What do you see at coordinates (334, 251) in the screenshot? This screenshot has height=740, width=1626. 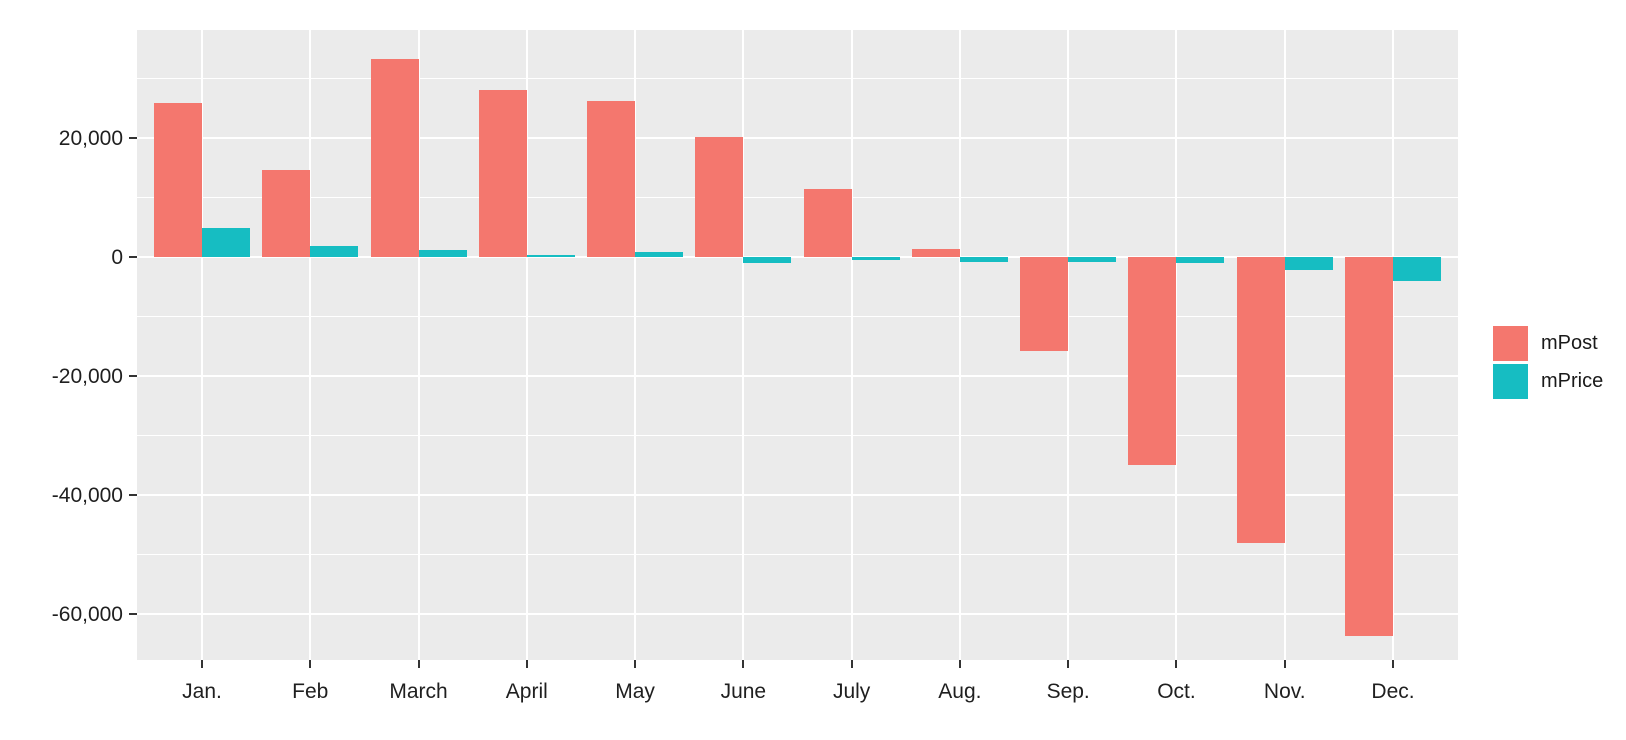 I see `bar-mprice-feb` at bounding box center [334, 251].